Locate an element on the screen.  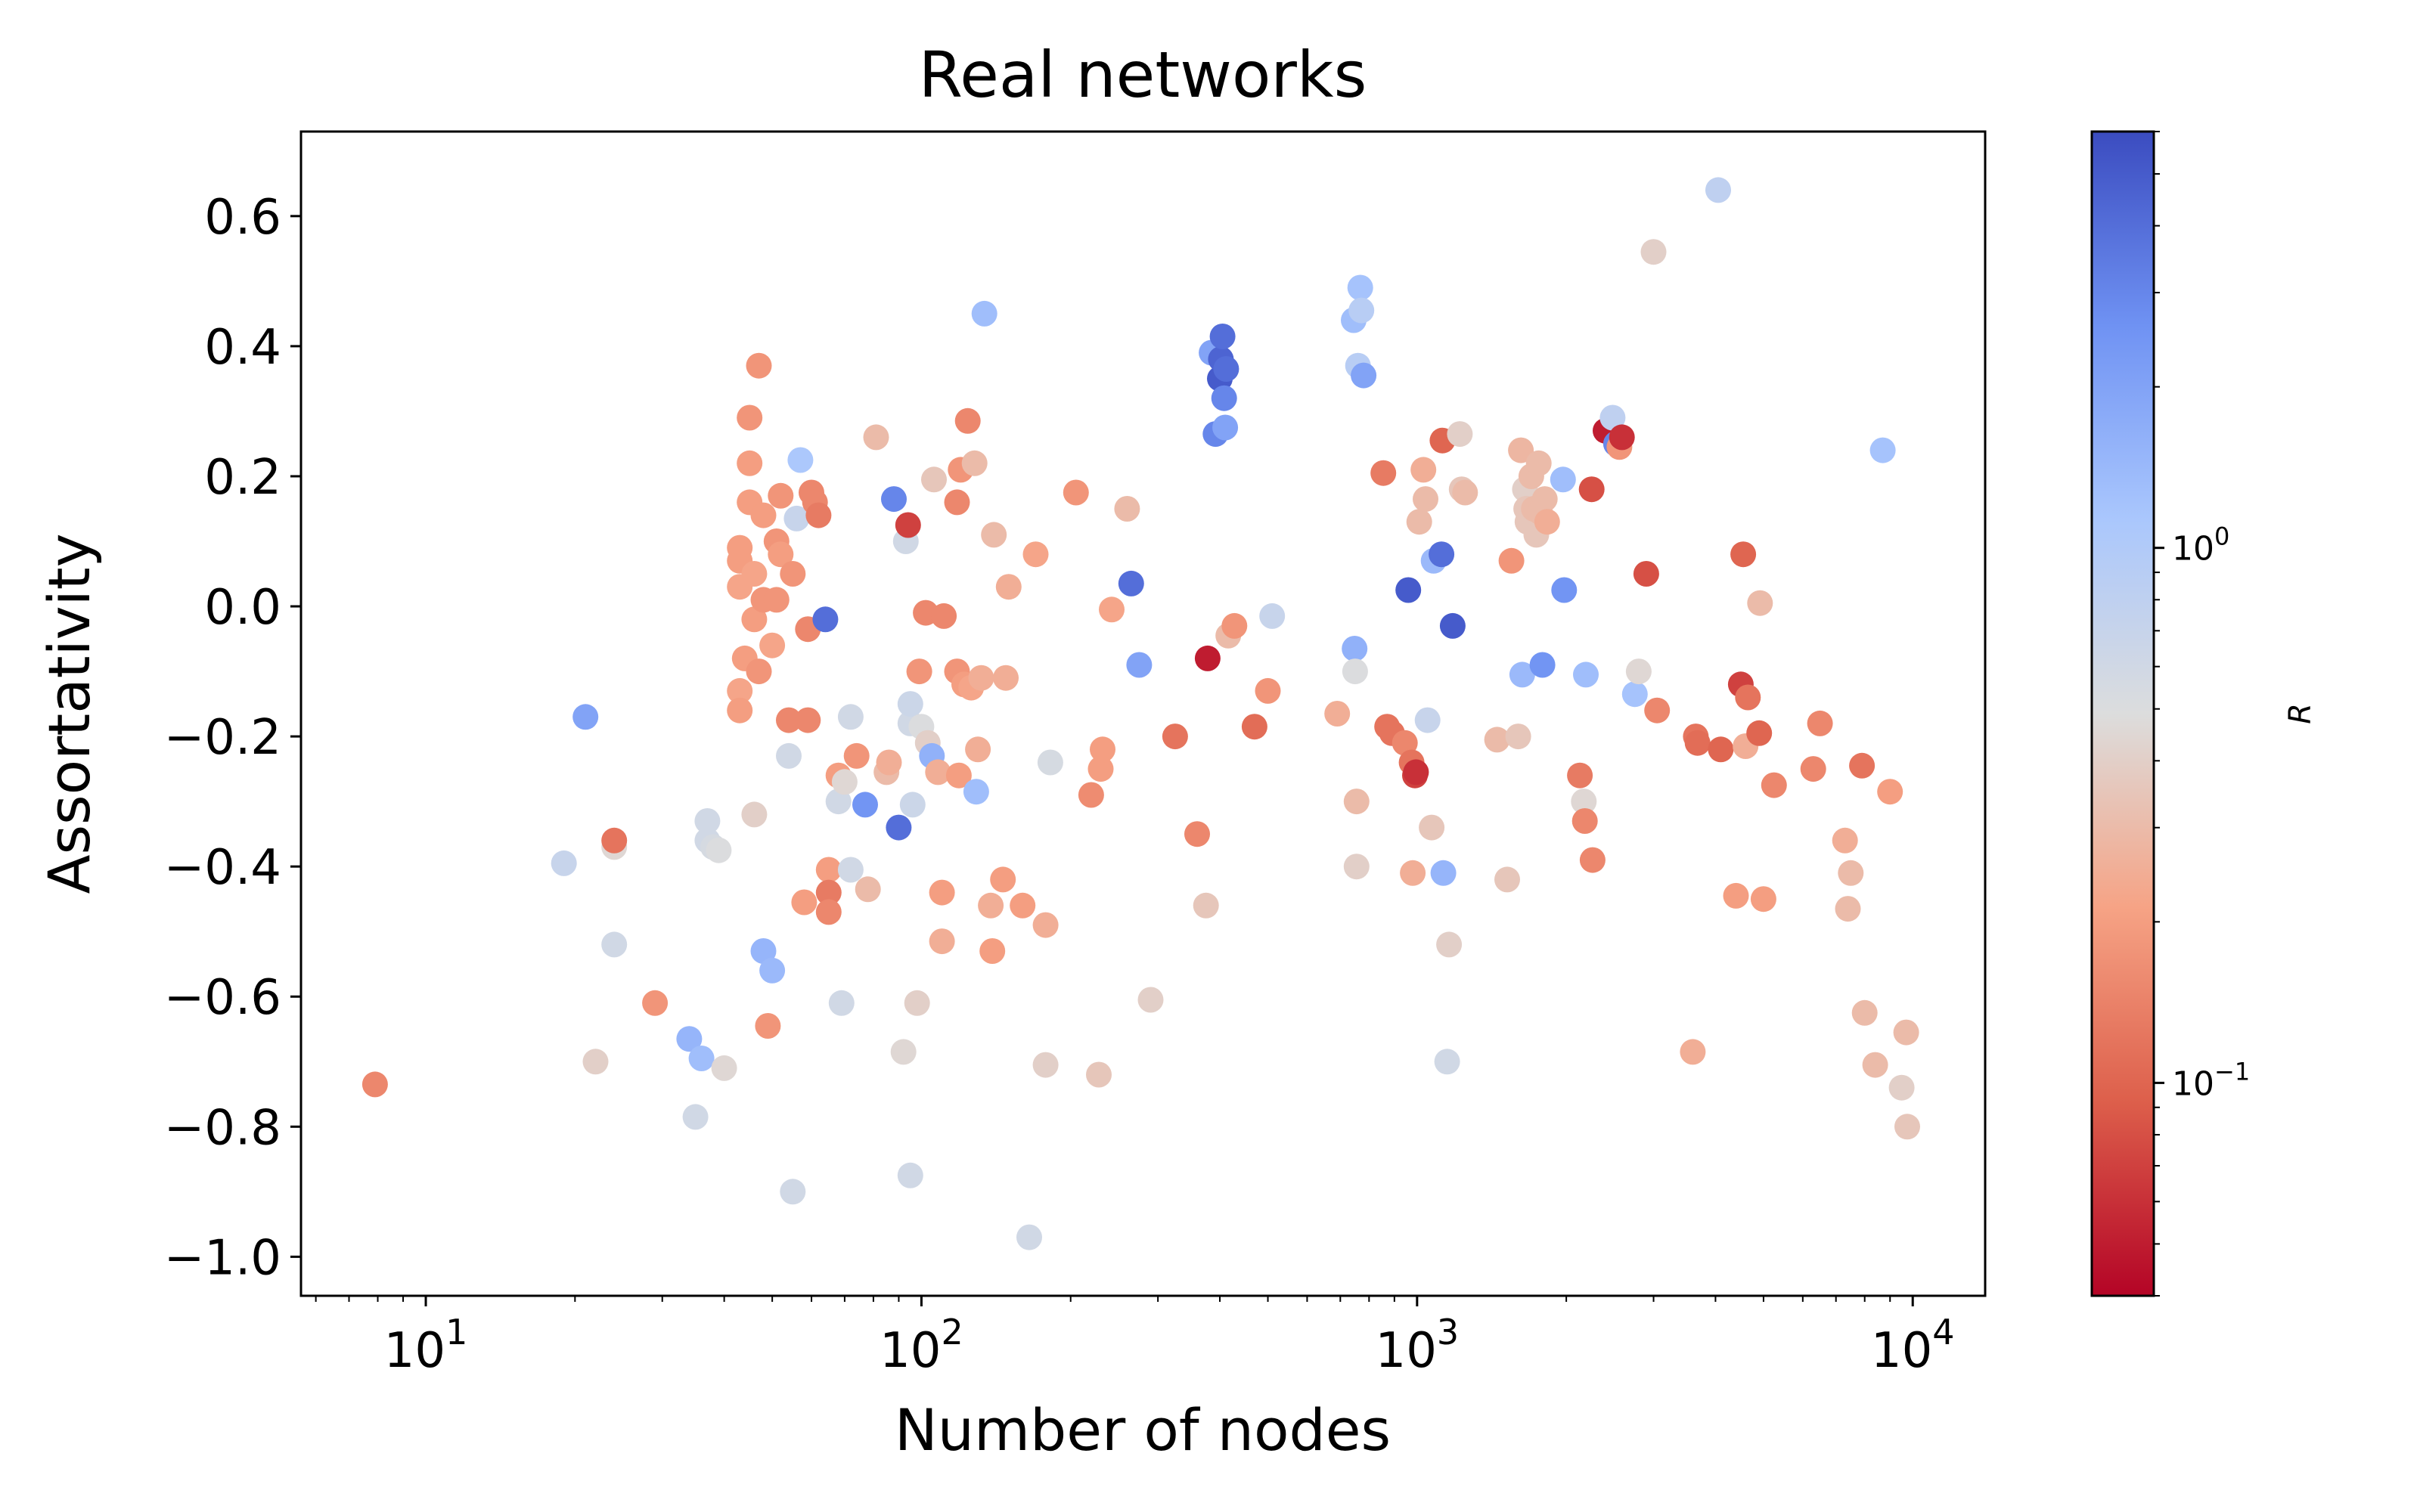
colorbar-tick-label: 10−1 is located at coordinates (2211, 1080).